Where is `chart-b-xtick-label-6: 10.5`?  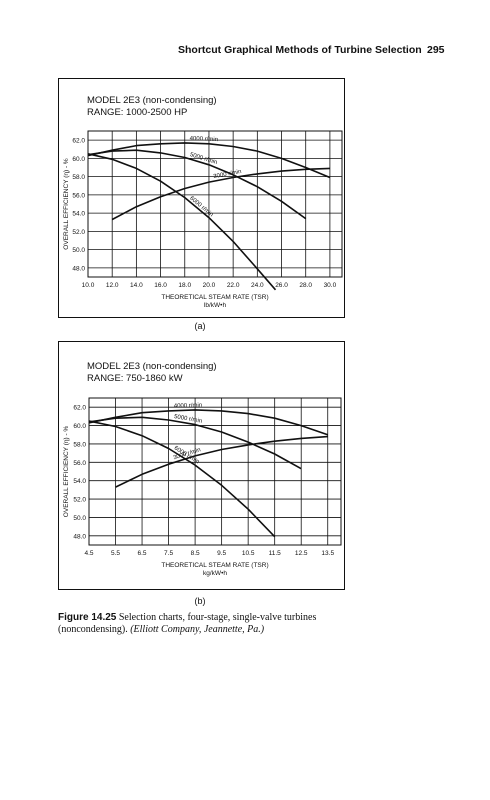 chart-b-xtick-label-6: 10.5 is located at coordinates (248, 553).